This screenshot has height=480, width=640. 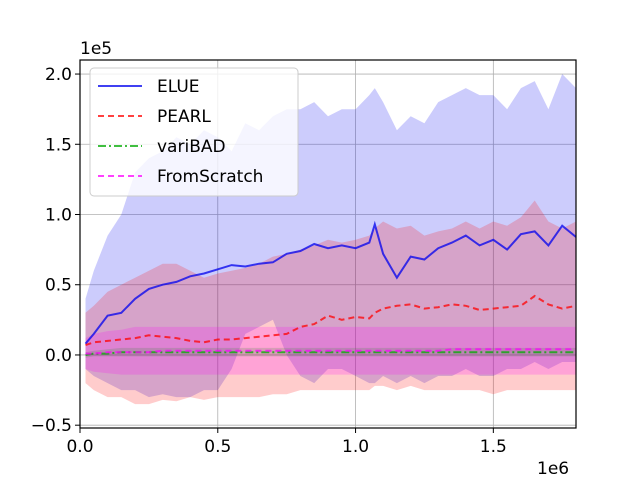 I want to click on y-tick-label: 2.0, so click(x=58, y=75).